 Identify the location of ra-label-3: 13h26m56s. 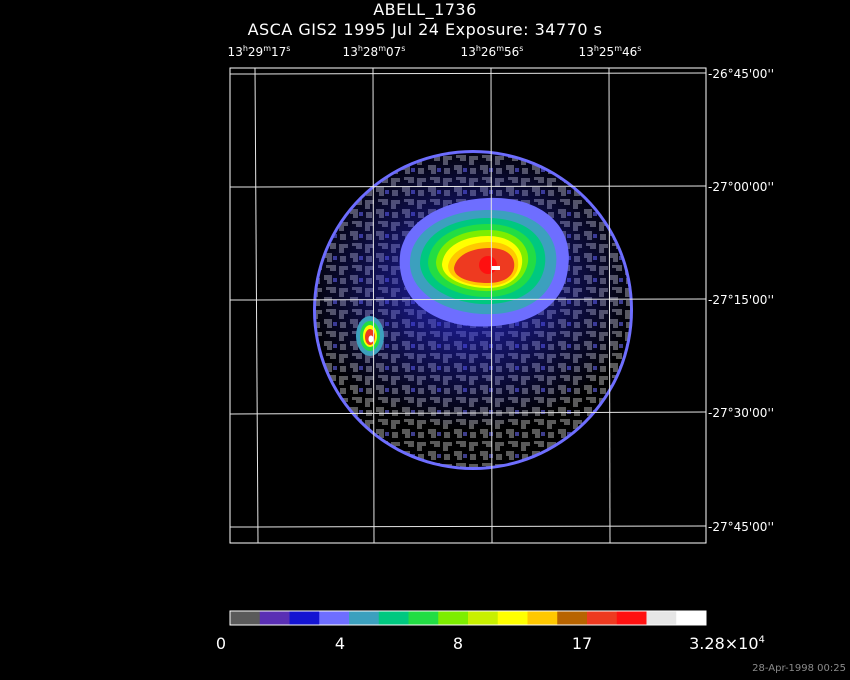
(492, 51).